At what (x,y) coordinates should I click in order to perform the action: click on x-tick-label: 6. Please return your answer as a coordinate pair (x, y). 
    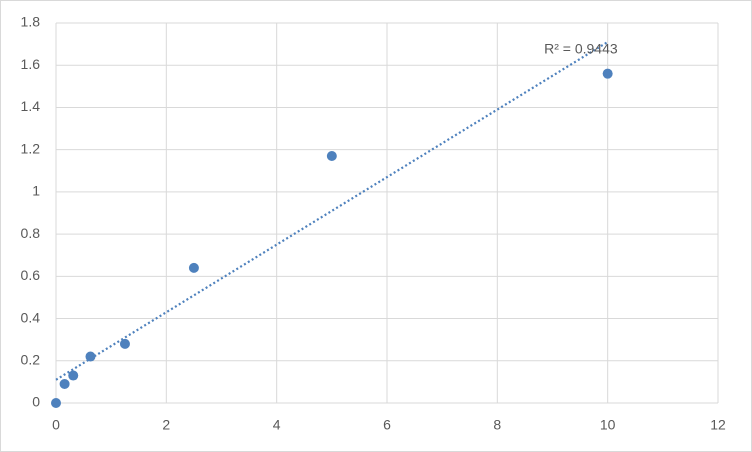
    Looking at the image, I should click on (387, 425).